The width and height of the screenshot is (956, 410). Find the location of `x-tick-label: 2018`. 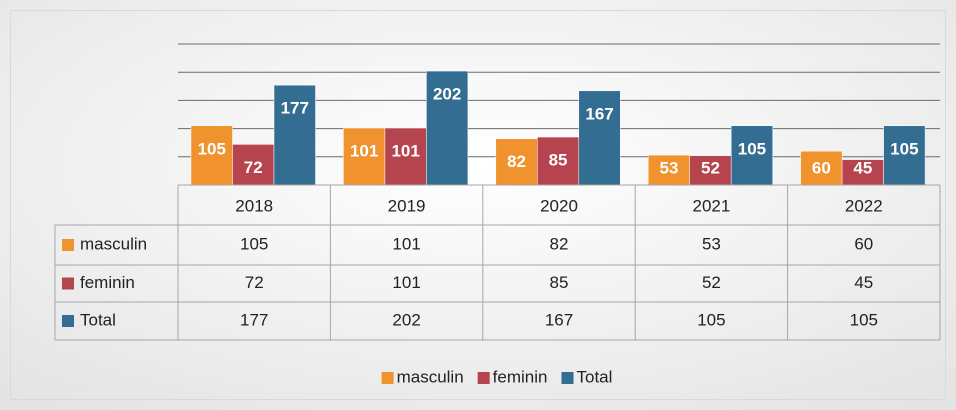

x-tick-label: 2018 is located at coordinates (254, 205).